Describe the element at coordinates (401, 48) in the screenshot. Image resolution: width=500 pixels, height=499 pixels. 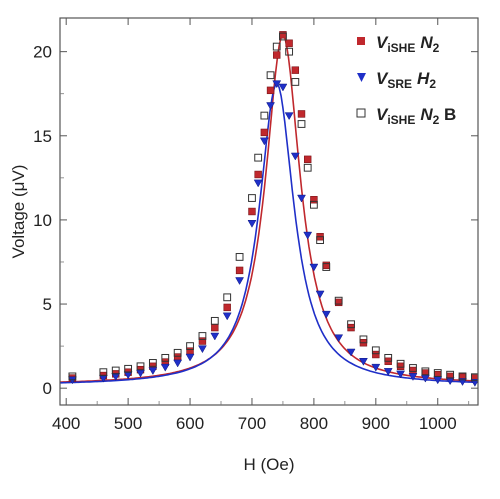
I see `legend-subscript: iSHE` at that location.